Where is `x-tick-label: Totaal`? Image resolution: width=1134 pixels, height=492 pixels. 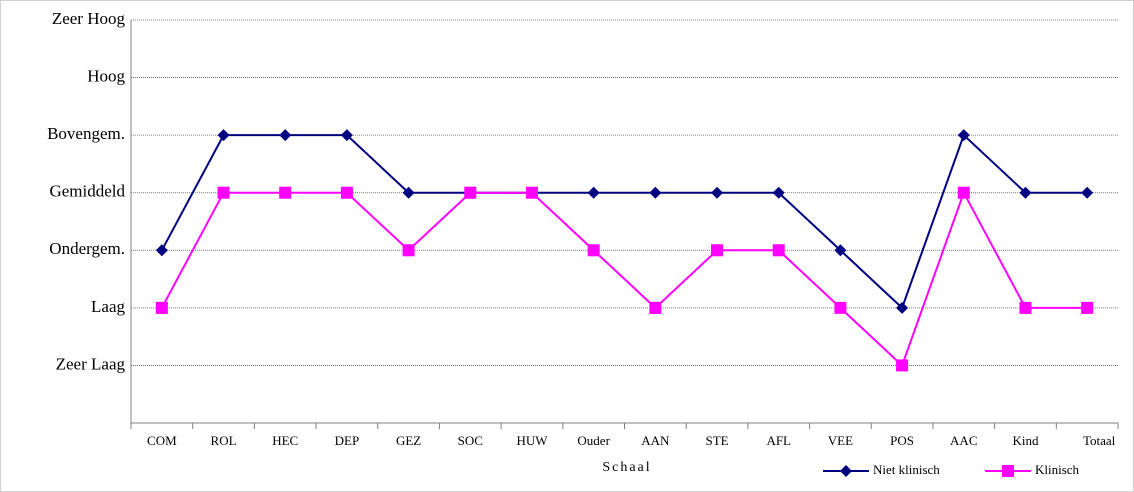 x-tick-label: Totaal is located at coordinates (1099, 440).